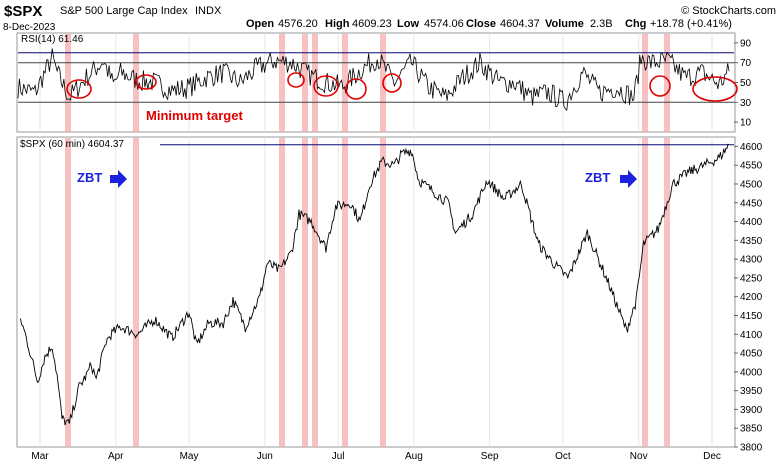 This screenshot has width=780, height=465. What do you see at coordinates (23, 11) in the screenshot?
I see `chart-symbol: $SPX` at bounding box center [23, 11].